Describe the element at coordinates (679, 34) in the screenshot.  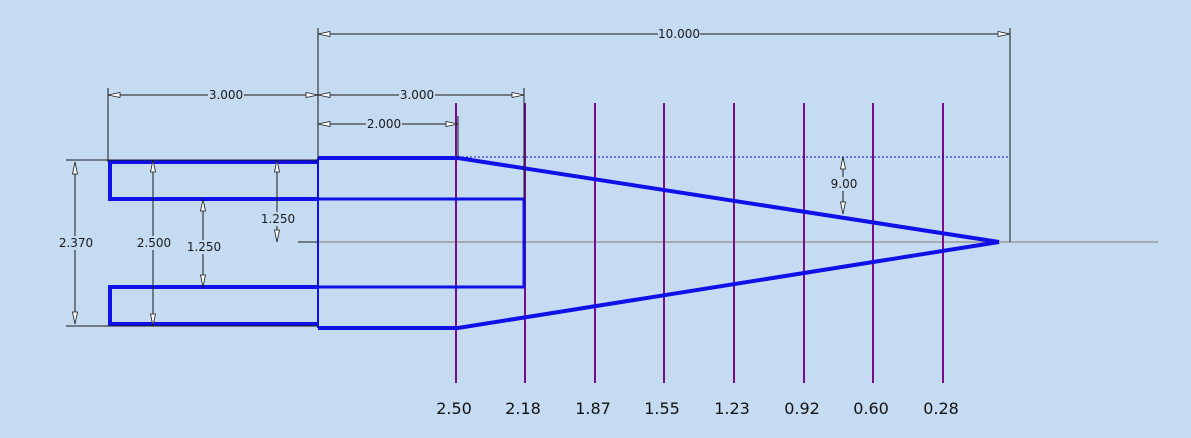
I see `overall-length-label: 10.000` at that location.